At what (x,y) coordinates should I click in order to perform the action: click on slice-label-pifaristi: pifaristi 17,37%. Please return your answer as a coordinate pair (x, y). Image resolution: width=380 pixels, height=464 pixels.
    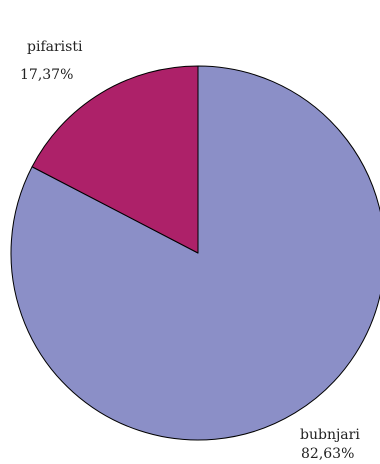
    Looking at the image, I should click on (51, 61).